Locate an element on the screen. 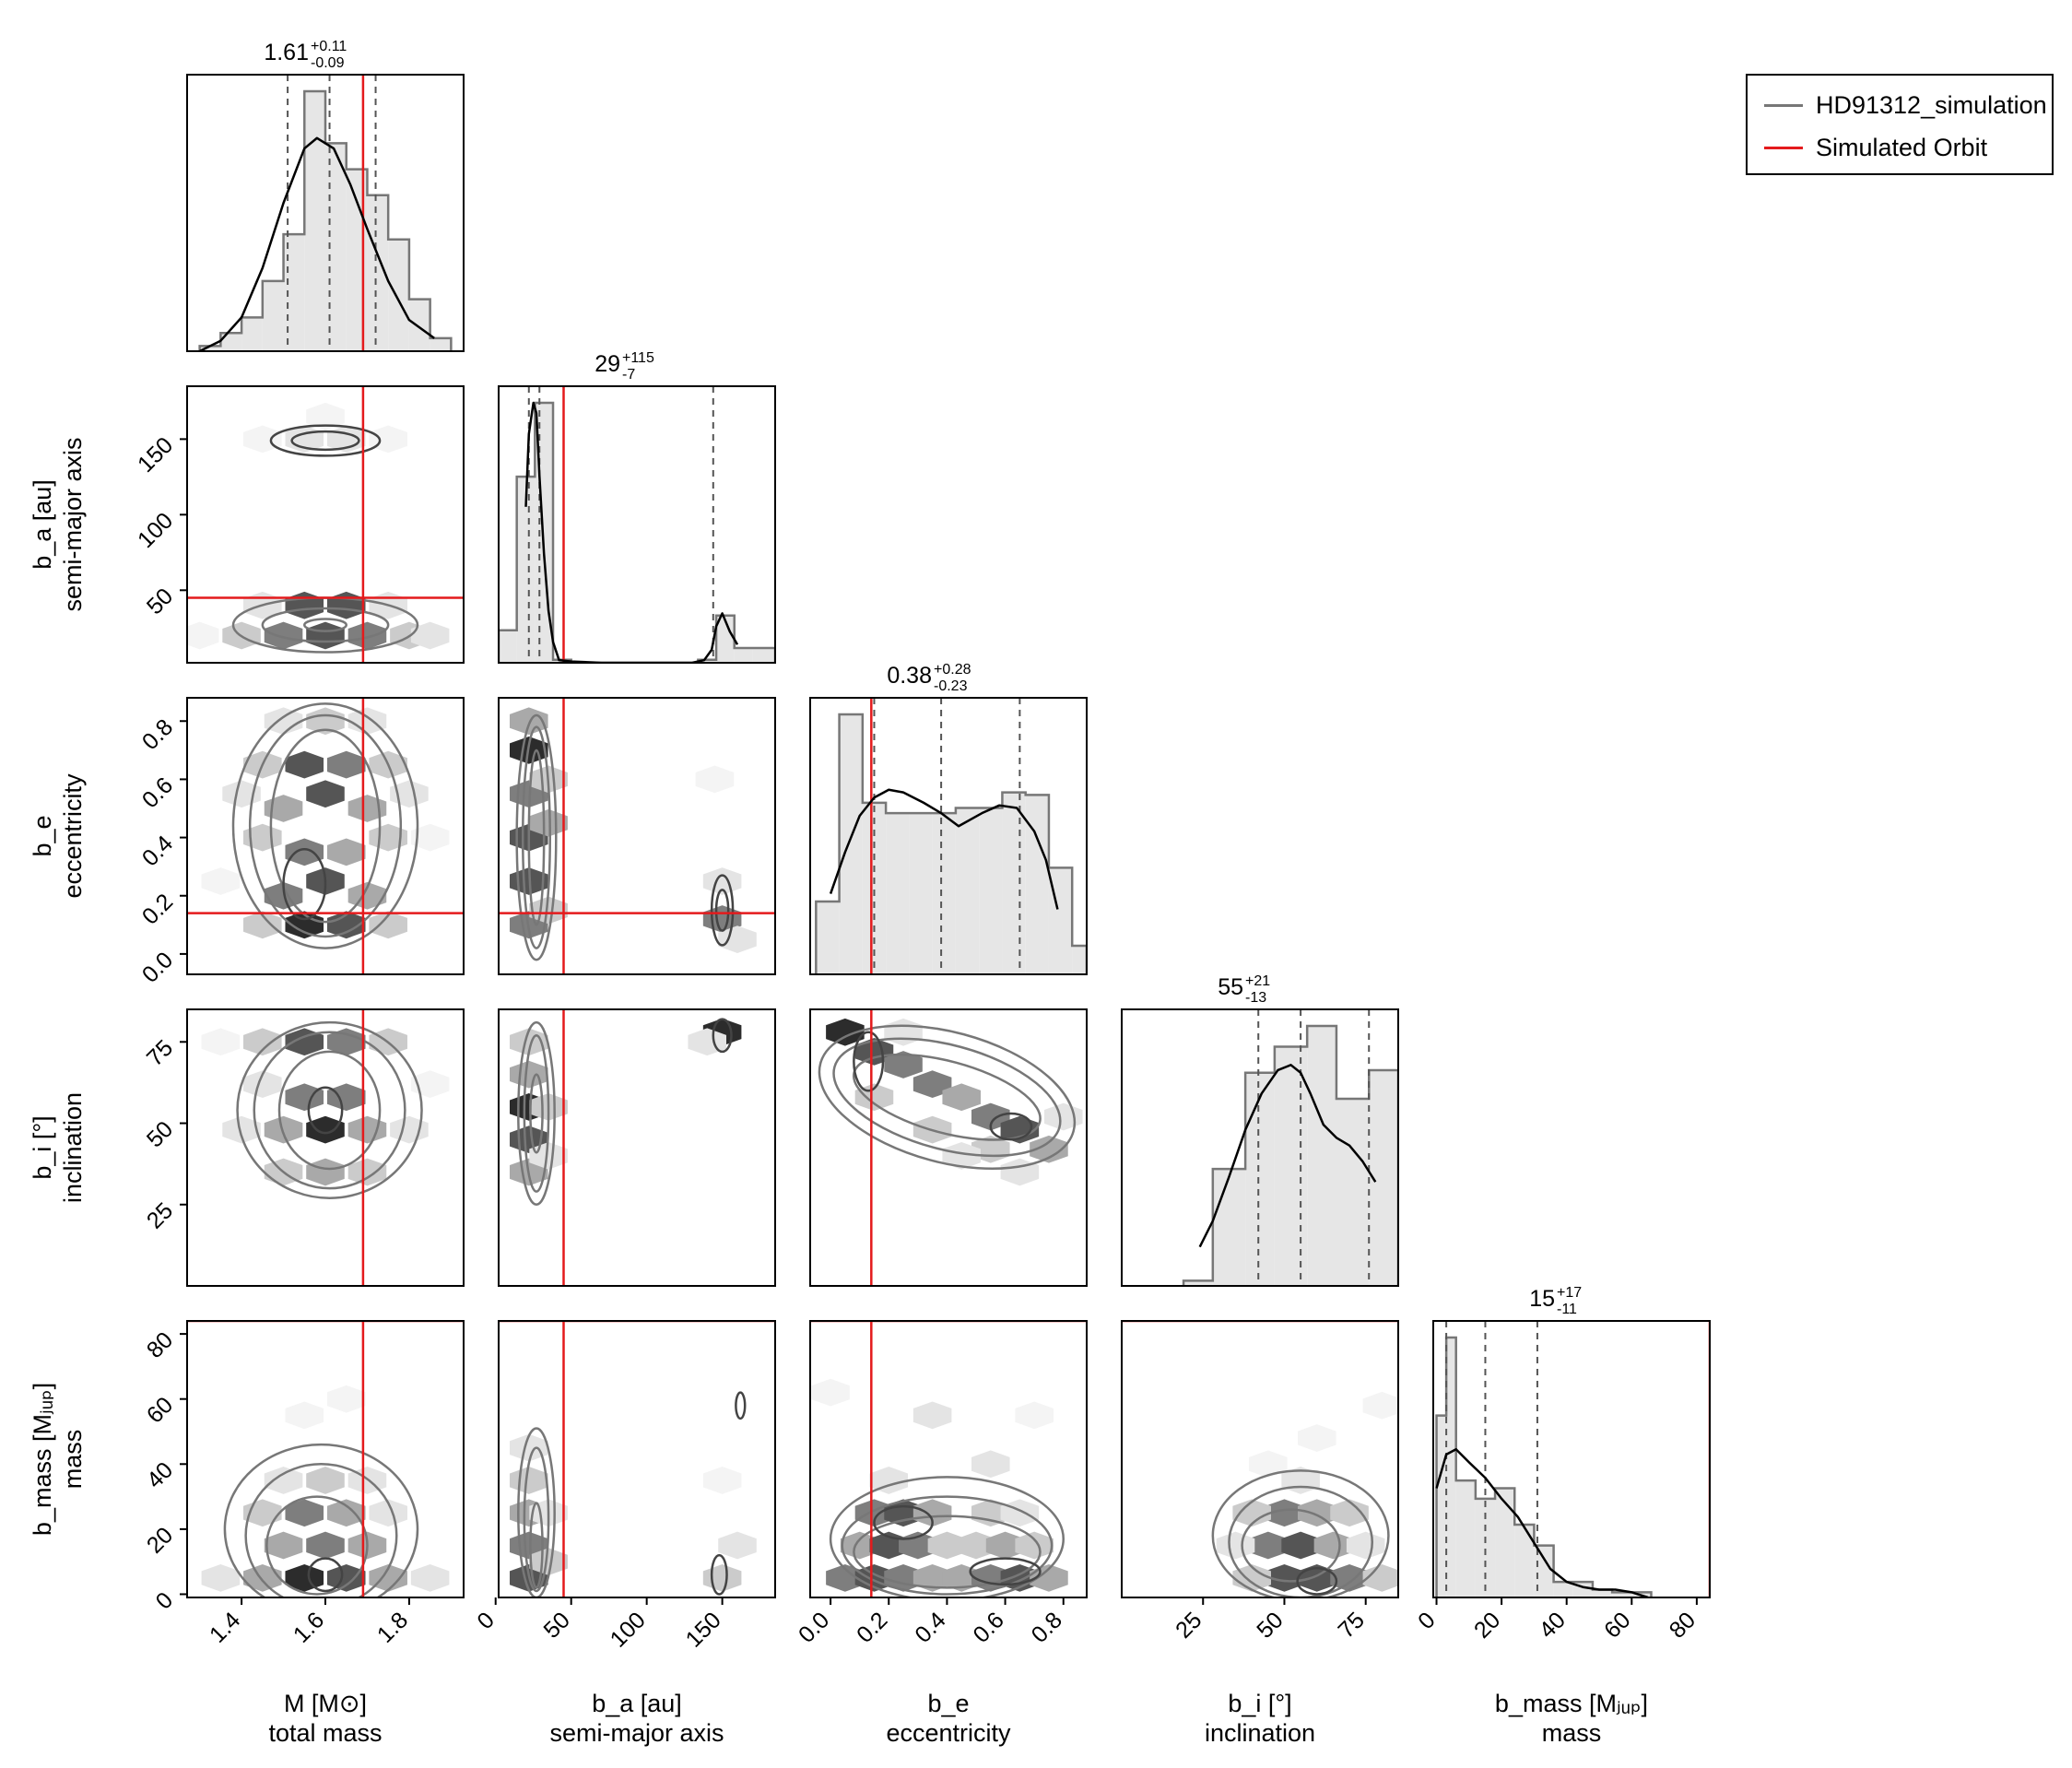 This screenshot has height=1768, width=2072. hist-bar-b_mass is located at coordinates (1486, 1547).